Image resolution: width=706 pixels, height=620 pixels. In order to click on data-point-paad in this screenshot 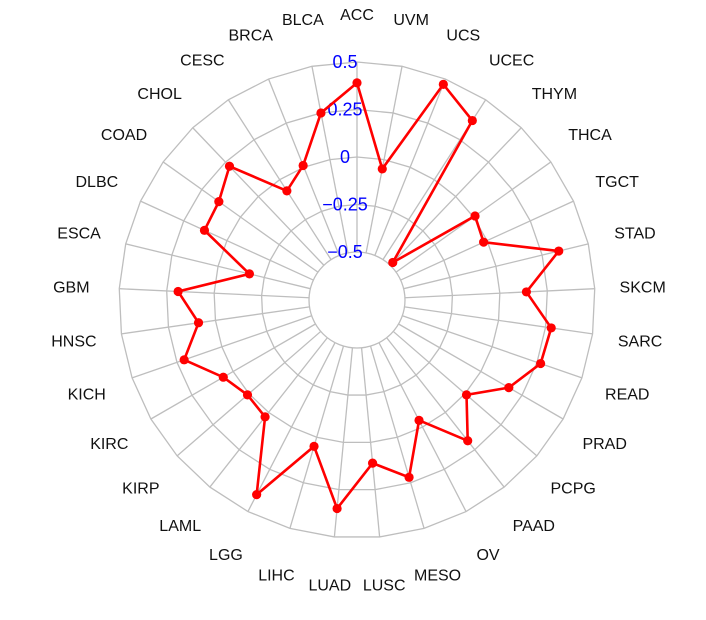, I will do `click(468, 441)`.